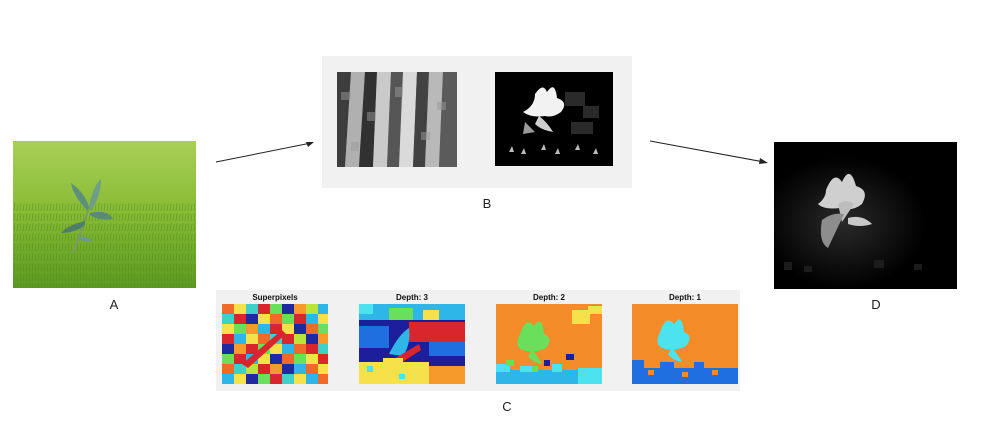 The image size is (988, 446). What do you see at coordinates (275, 297) in the screenshot?
I see `panel-c-title-superpixels: Superpixels` at bounding box center [275, 297].